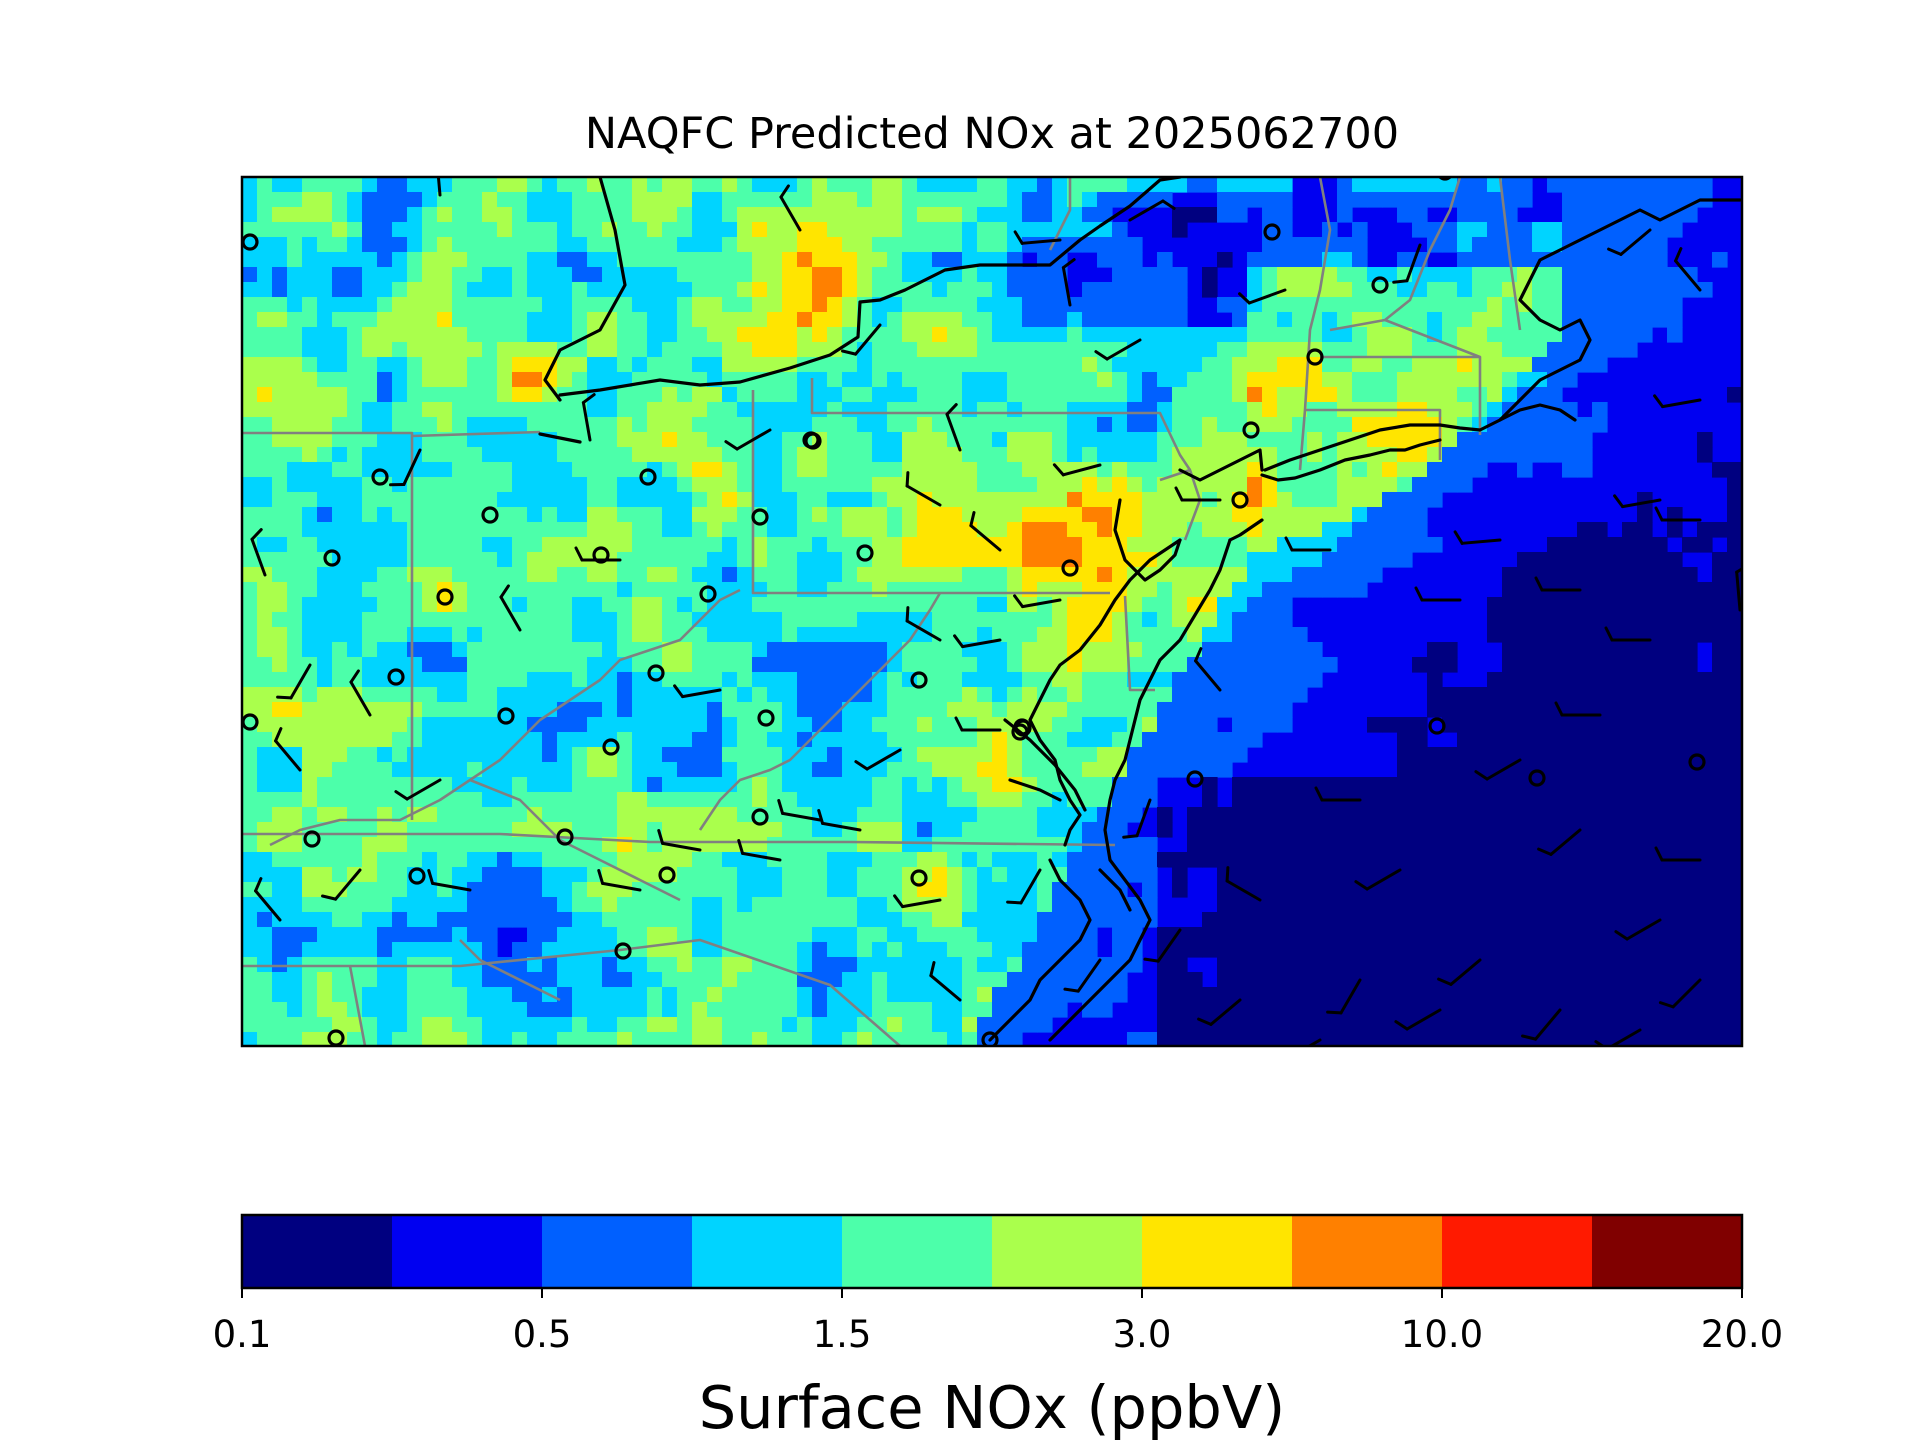  What do you see at coordinates (1742, 1334) in the screenshot?
I see `colorbar-tick-label: 20.0` at bounding box center [1742, 1334].